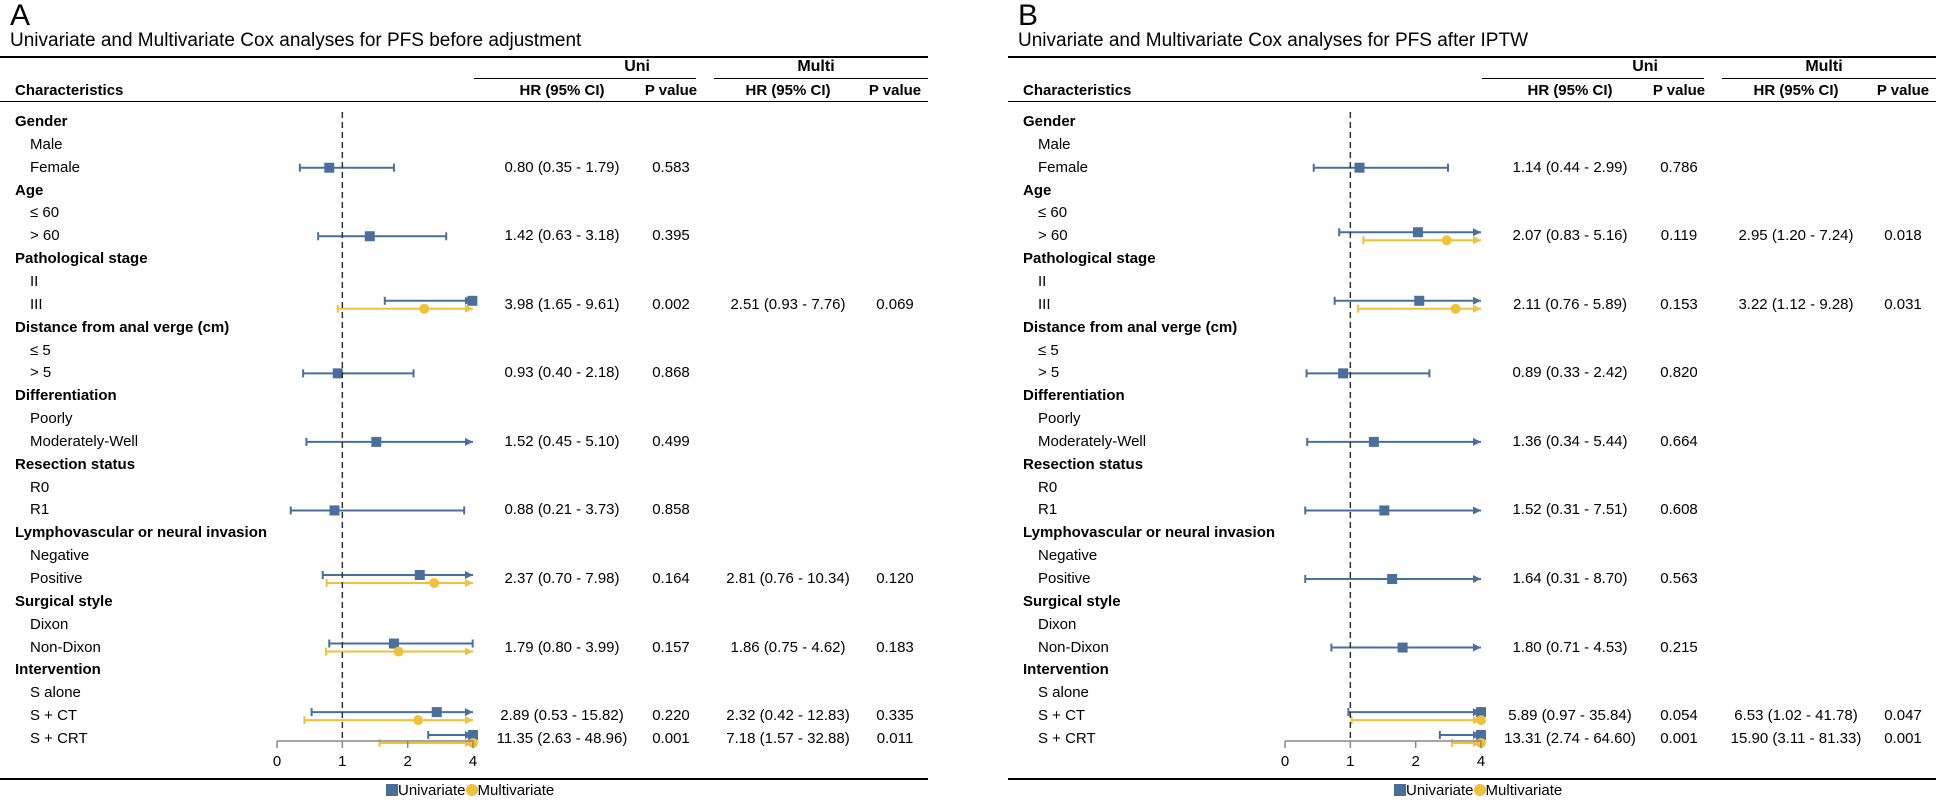 This screenshot has height=804, width=1949. I want to click on uni-p-value: 0.164, so click(671, 578).